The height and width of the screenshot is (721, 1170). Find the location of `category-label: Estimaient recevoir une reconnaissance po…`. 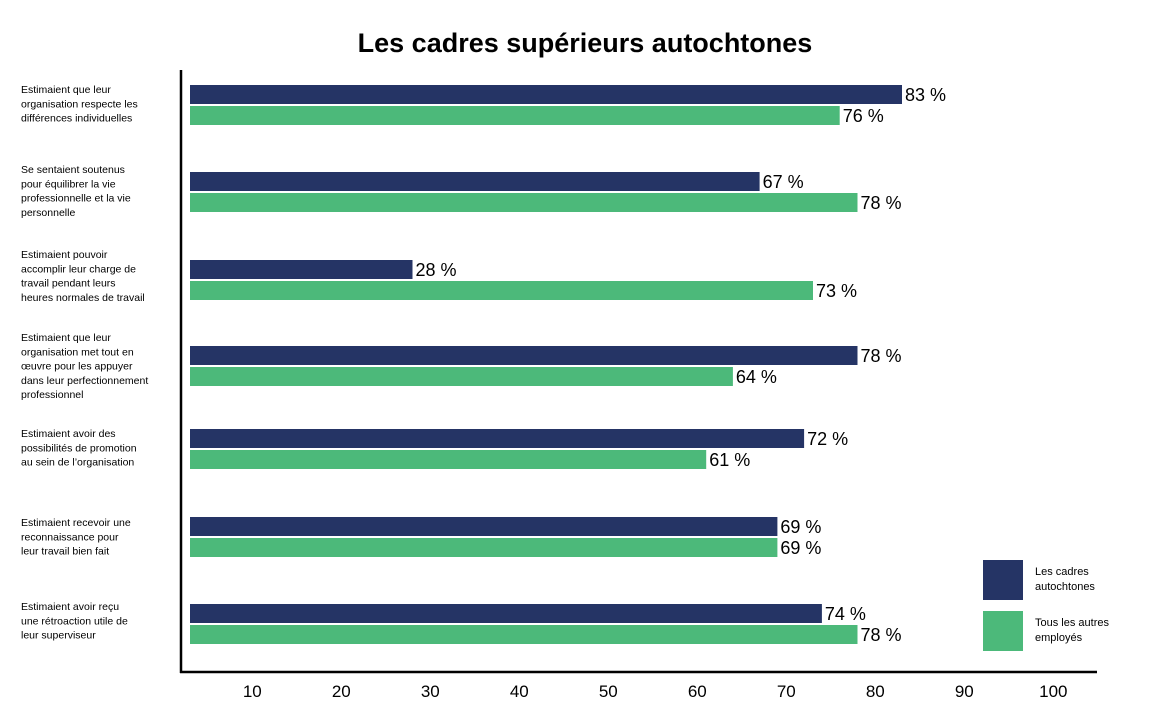

category-label: Estimaient recevoir une reconnaissance po… is located at coordinates (76, 537).